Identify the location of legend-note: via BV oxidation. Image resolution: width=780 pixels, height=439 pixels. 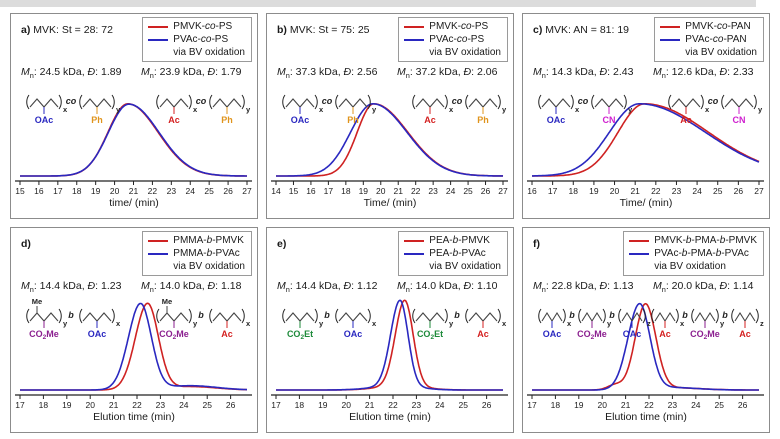
(721, 52).